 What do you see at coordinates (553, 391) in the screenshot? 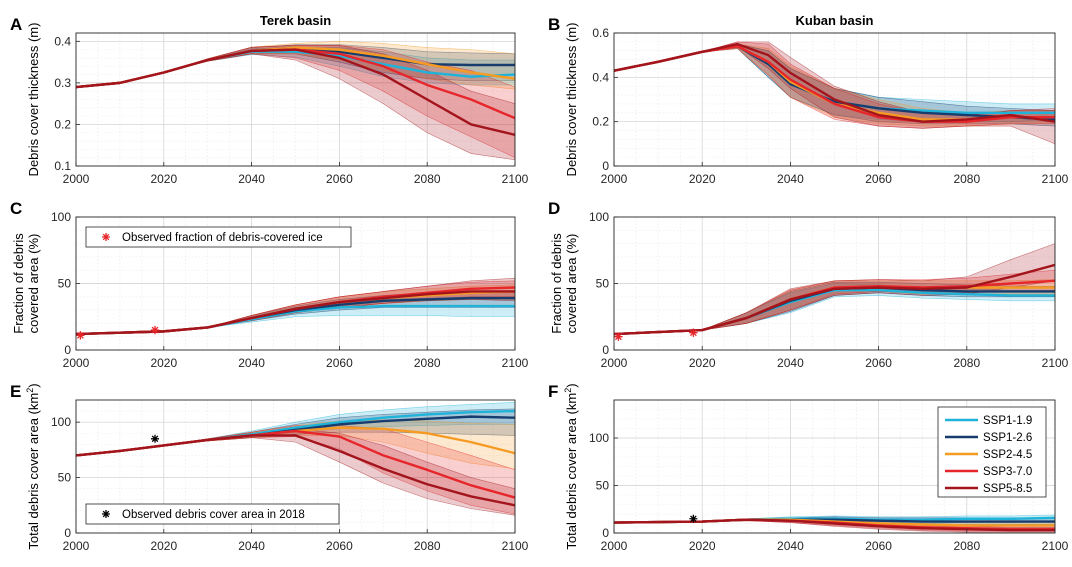
I see `panel-letter: F` at bounding box center [553, 391].